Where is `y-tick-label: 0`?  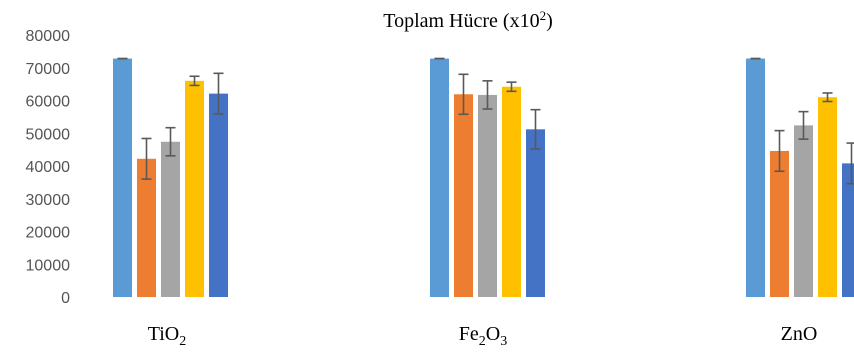 y-tick-label: 0 is located at coordinates (65, 298).